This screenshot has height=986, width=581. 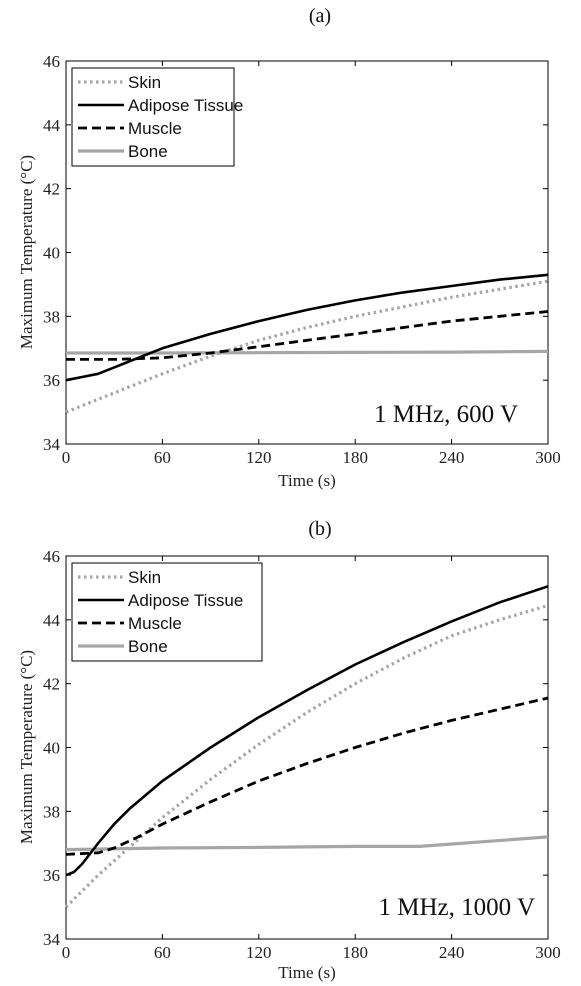 I want to click on series-a, so click(x=307, y=343).